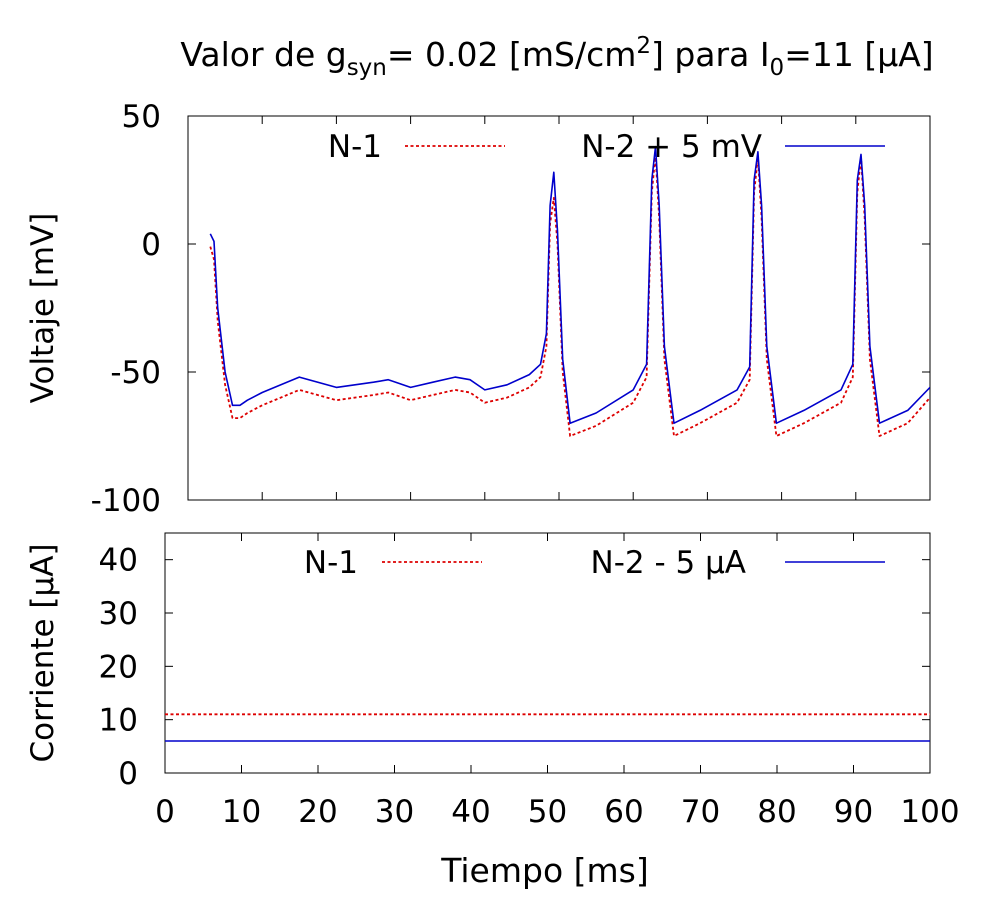  Describe the element at coordinates (43, 652) in the screenshot. I see `y-axis-label: Corriente [μA]` at that location.